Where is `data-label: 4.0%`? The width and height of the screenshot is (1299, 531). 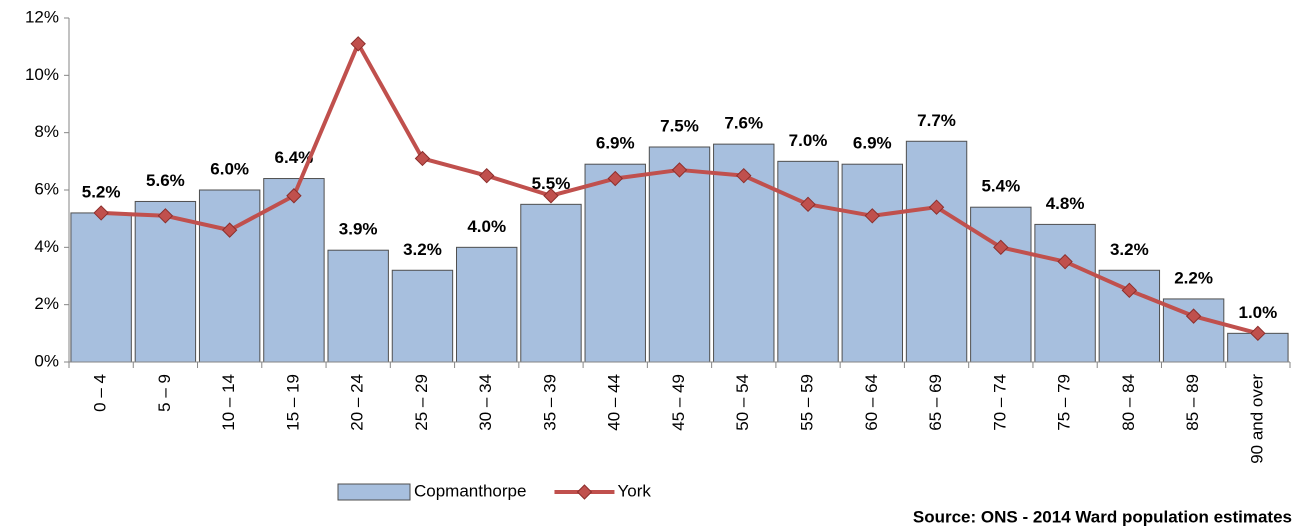 data-label: 4.0% is located at coordinates (486, 226).